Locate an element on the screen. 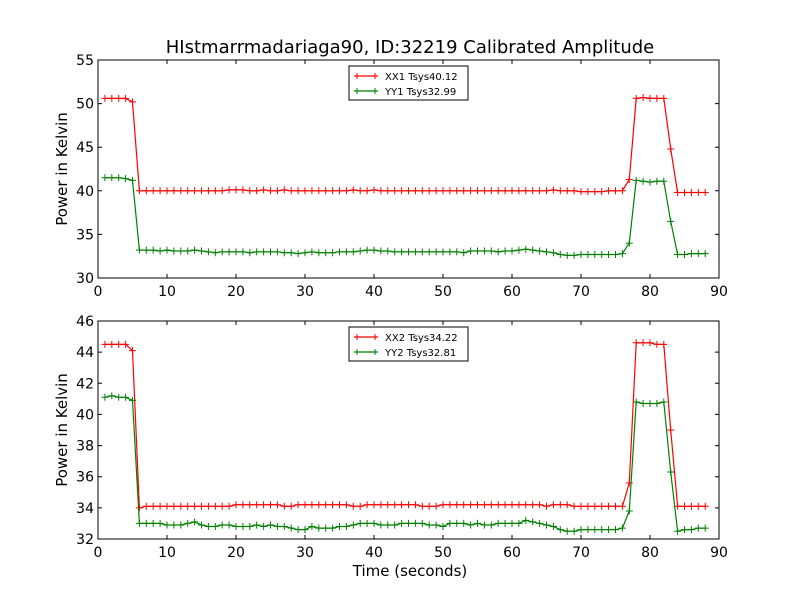  x-tick-label: 50 is located at coordinates (443, 553).